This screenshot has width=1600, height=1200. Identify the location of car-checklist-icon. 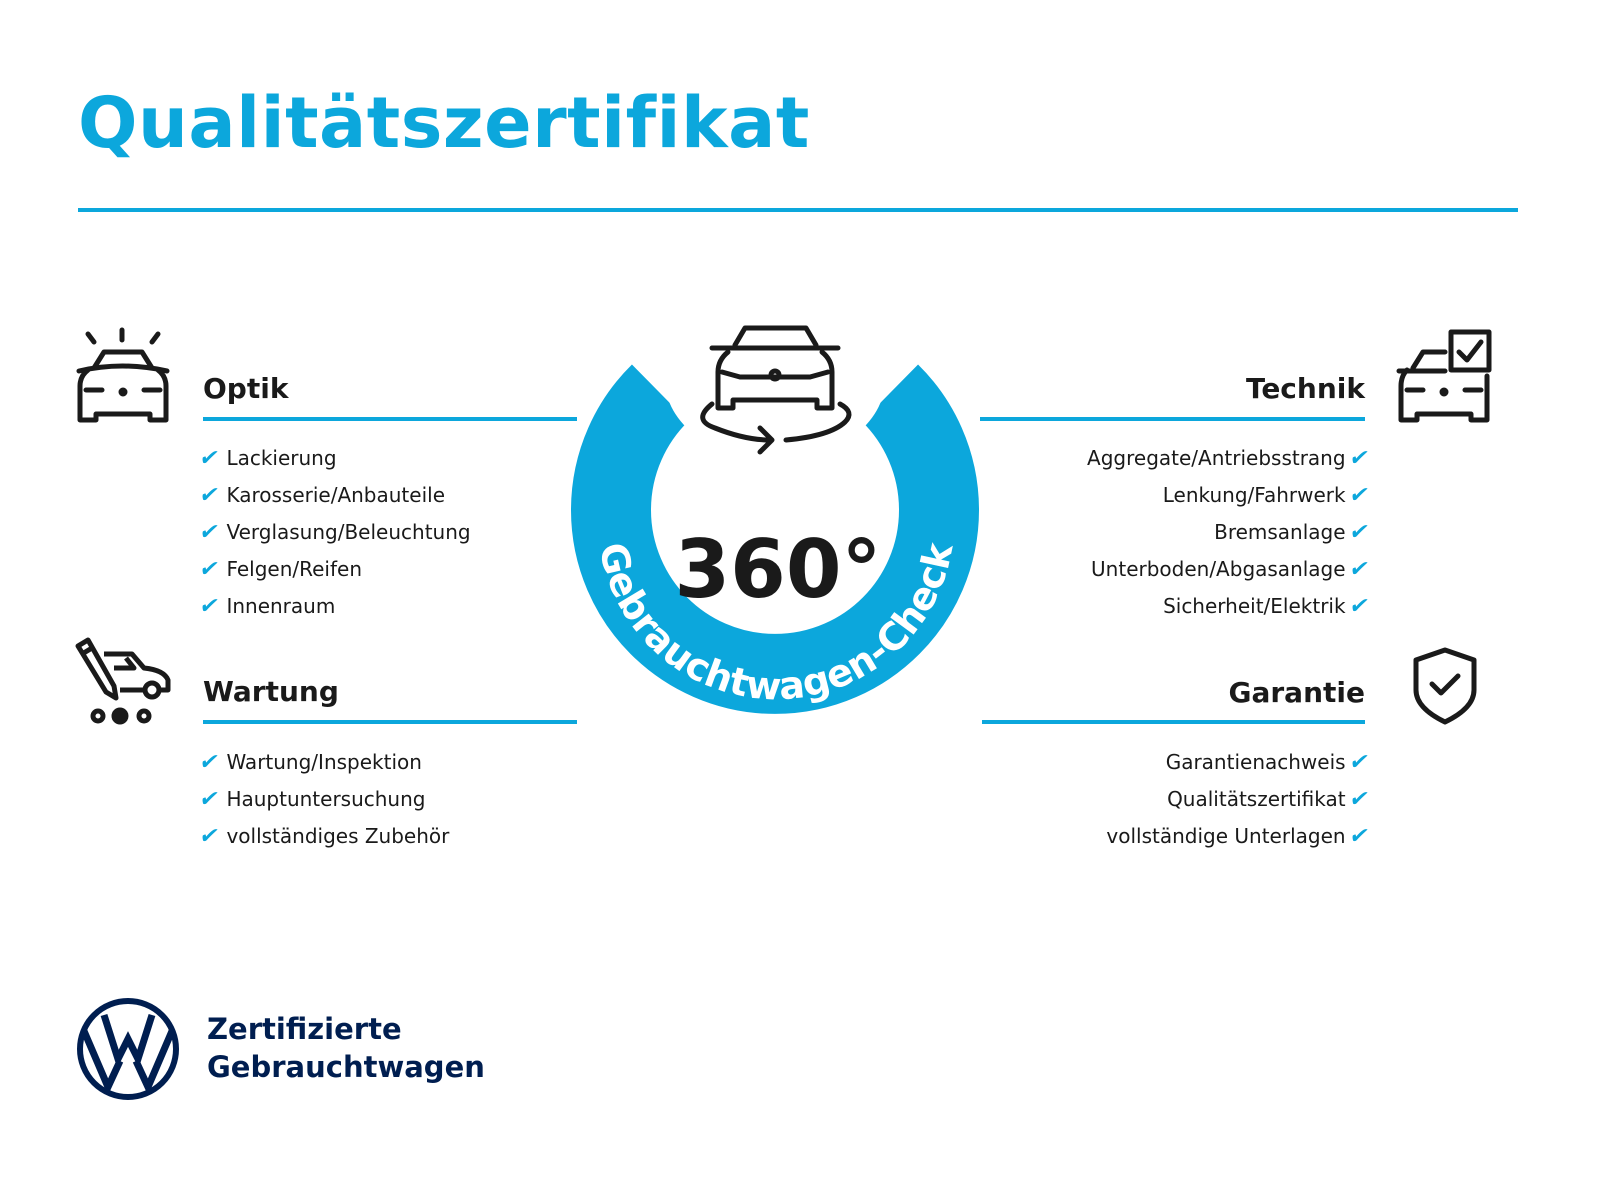
(1444, 376).